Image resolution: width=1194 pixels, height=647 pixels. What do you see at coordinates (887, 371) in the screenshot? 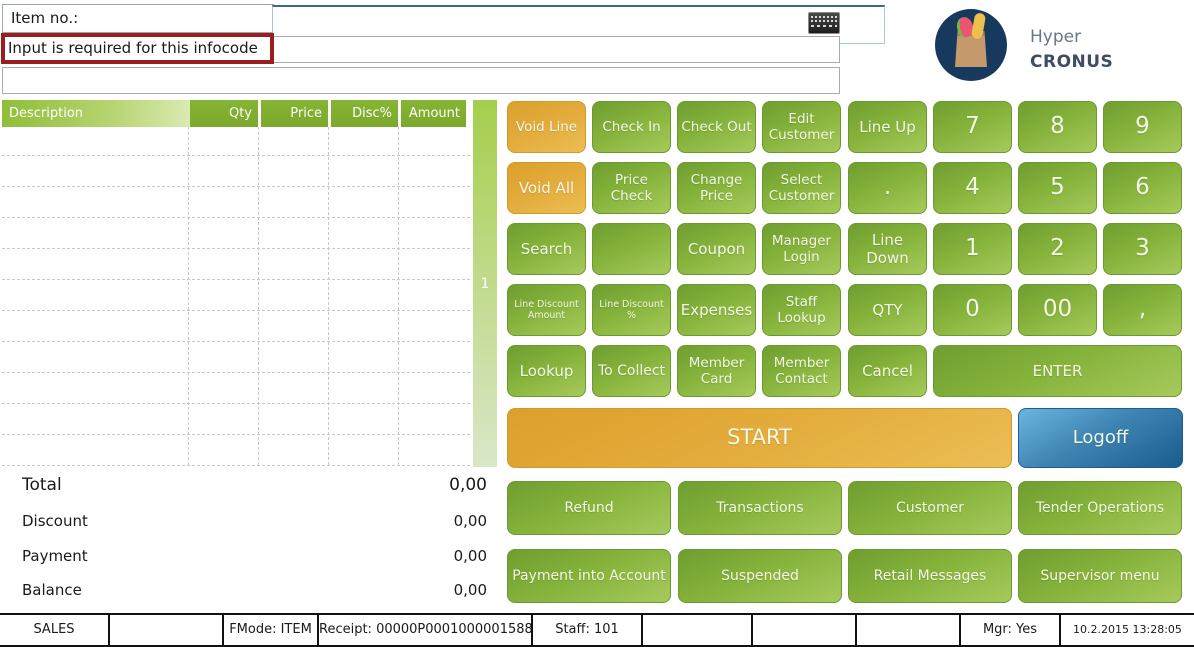
I see `cancel-button: Cancel` at bounding box center [887, 371].